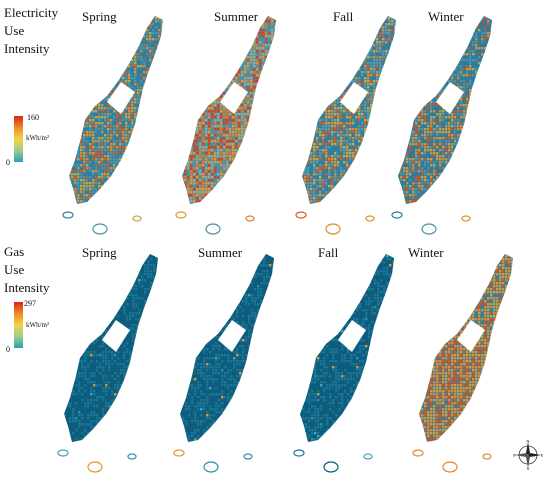 The image size is (550, 489). What do you see at coordinates (8, 162) in the screenshot?
I see `electricity-legend-min: 0` at bounding box center [8, 162].